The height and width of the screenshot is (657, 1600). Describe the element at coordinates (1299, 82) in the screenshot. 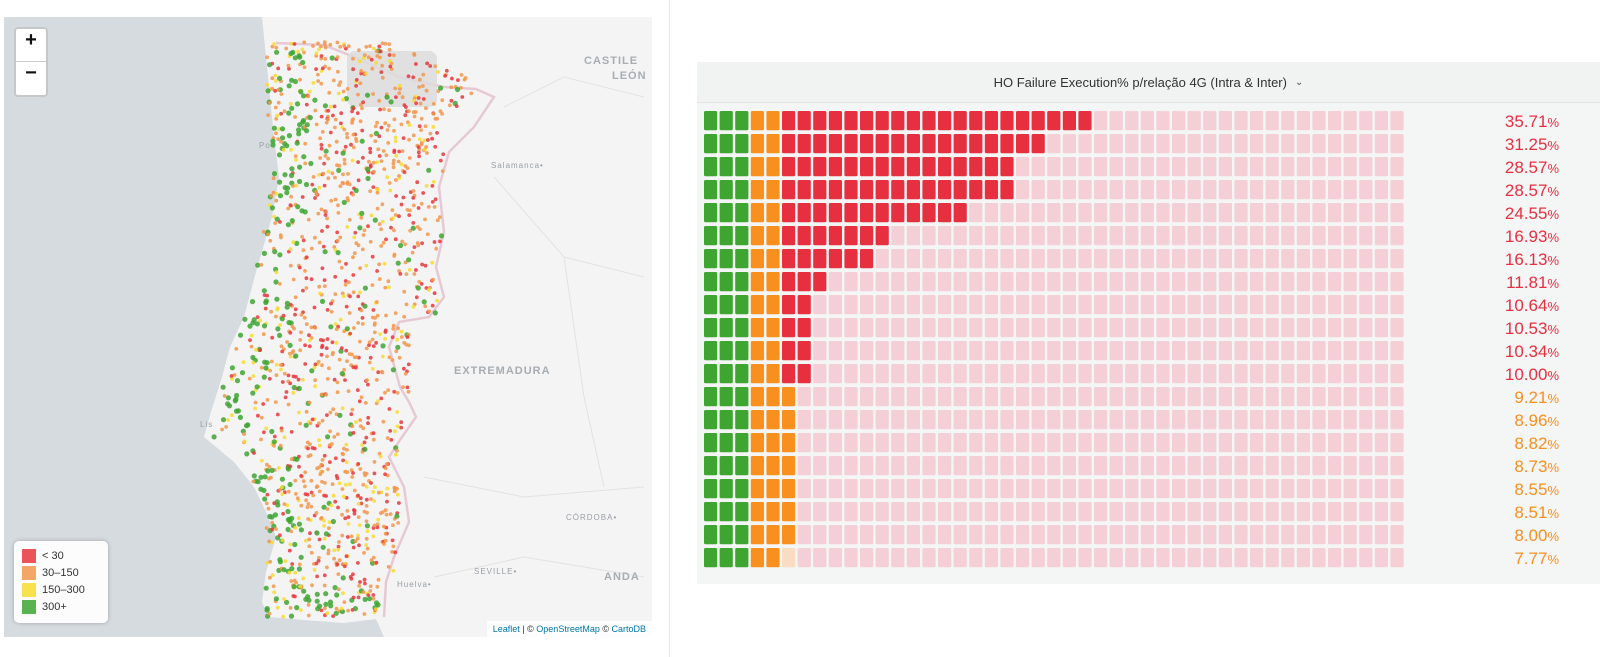

I see `chevron-down-icon: ⌄` at that location.